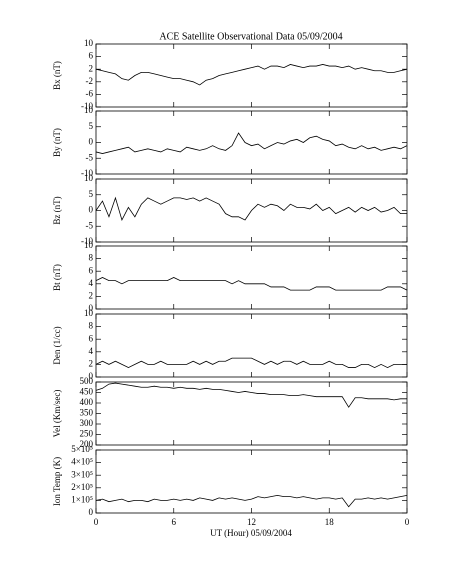 Image resolution: width=453 pixels, height=566 pixels. I want to click on y-axis-label: Bx (nT), so click(57, 75).